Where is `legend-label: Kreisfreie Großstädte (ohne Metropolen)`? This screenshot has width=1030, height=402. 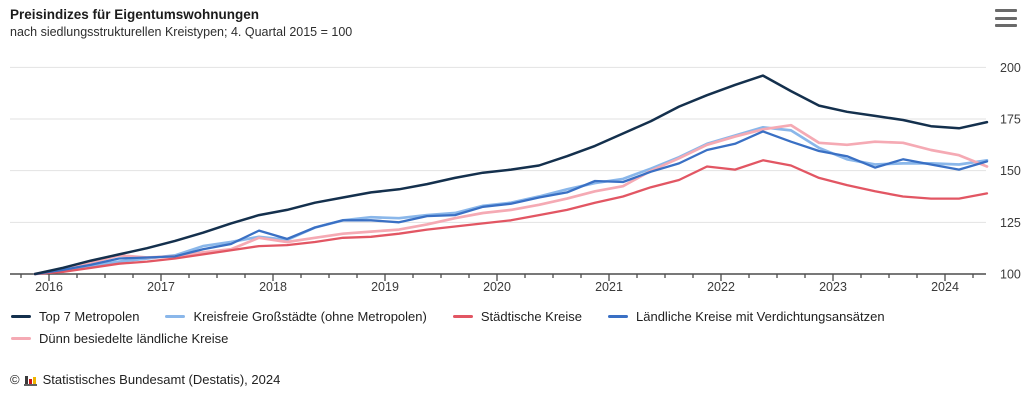
legend-label: Kreisfreie Großstädte (ohne Metropolen) is located at coordinates (310, 316).